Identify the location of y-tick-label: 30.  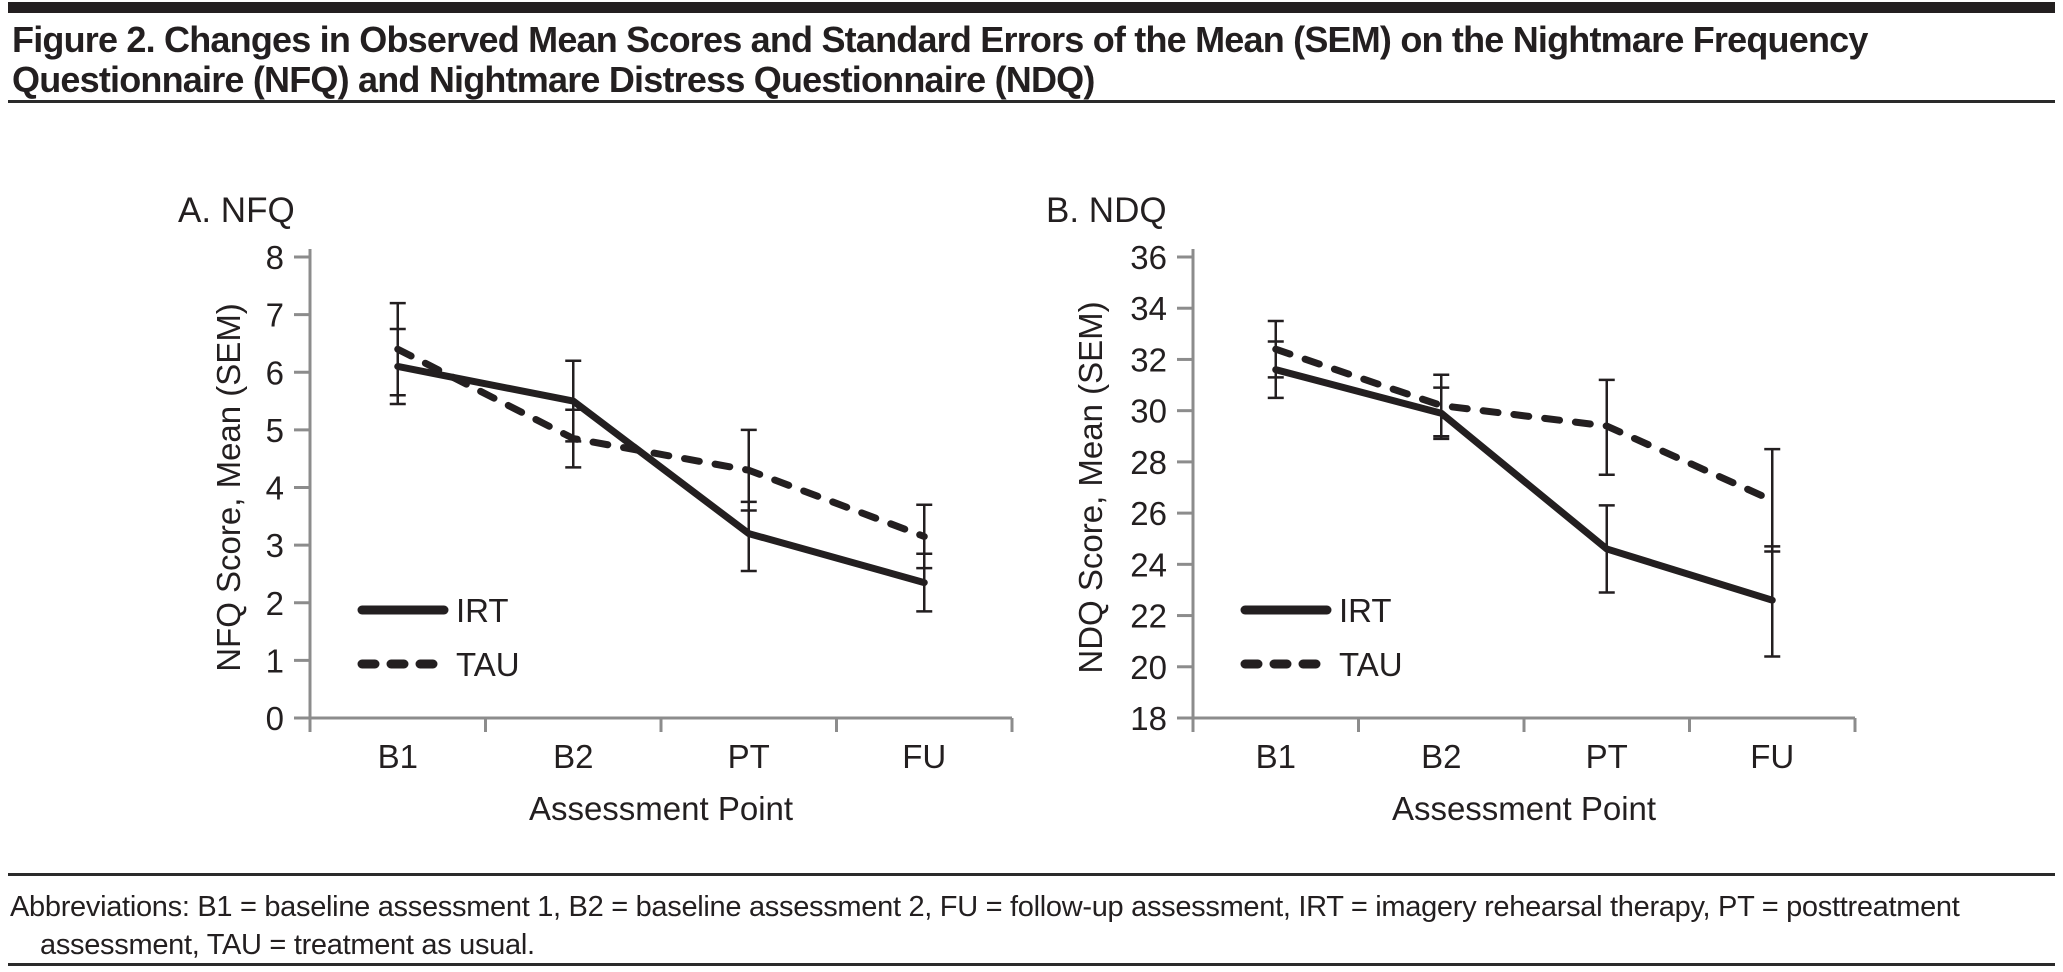
(1148, 411).